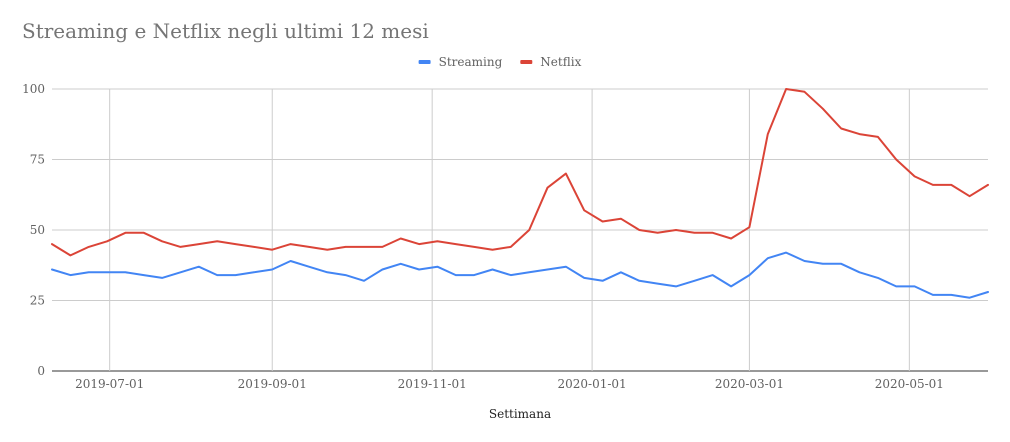  Describe the element at coordinates (526, 62) in the screenshot. I see `legend-swatch-netflix` at that location.